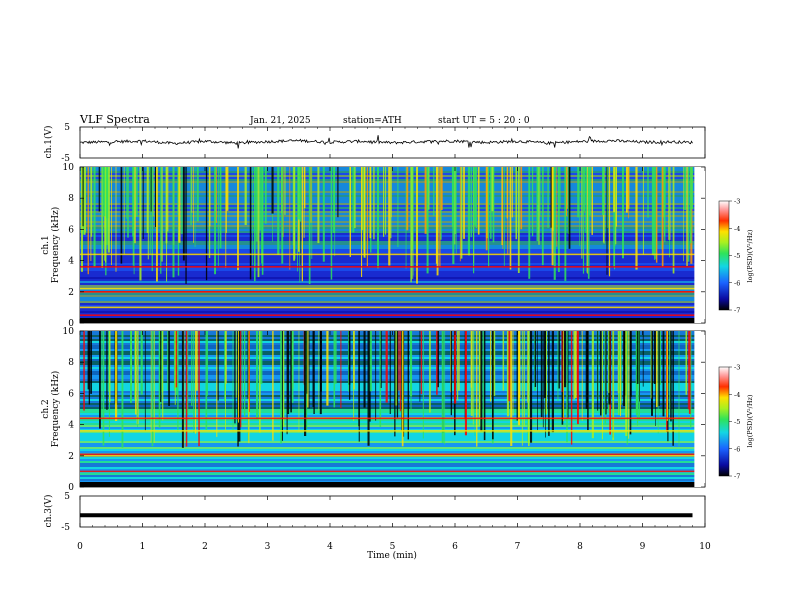 The height and width of the screenshot is (612, 792). Describe the element at coordinates (392, 555) in the screenshot. I see `x-axis-label: Time (min)` at that location.